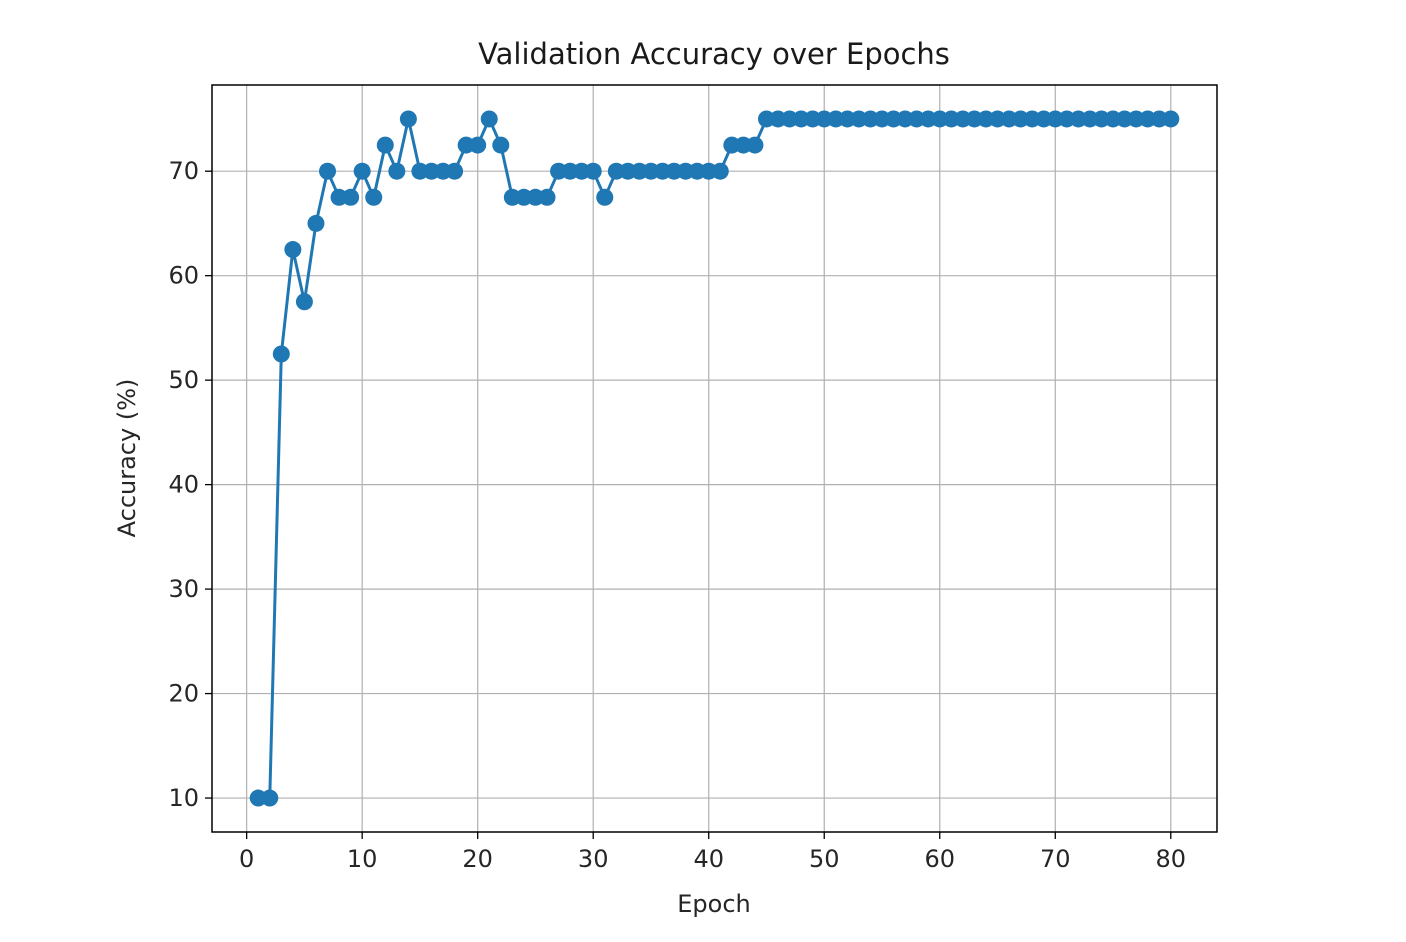  What do you see at coordinates (824, 859) in the screenshot?
I see `x-tick-label: 50` at bounding box center [824, 859].